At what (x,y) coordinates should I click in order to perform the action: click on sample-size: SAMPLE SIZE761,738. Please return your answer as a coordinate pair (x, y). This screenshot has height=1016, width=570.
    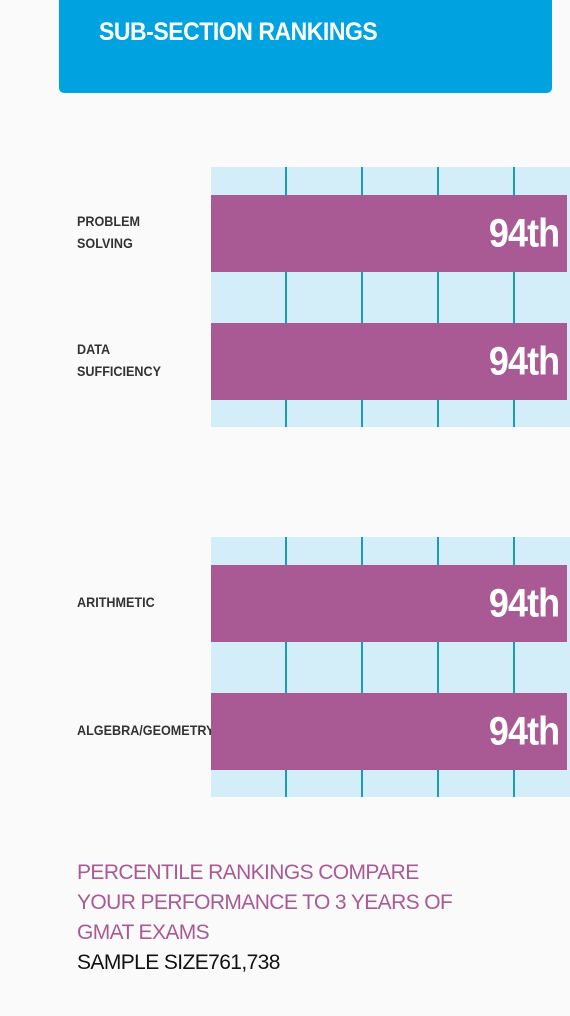
    Looking at the image, I should click on (178, 962).